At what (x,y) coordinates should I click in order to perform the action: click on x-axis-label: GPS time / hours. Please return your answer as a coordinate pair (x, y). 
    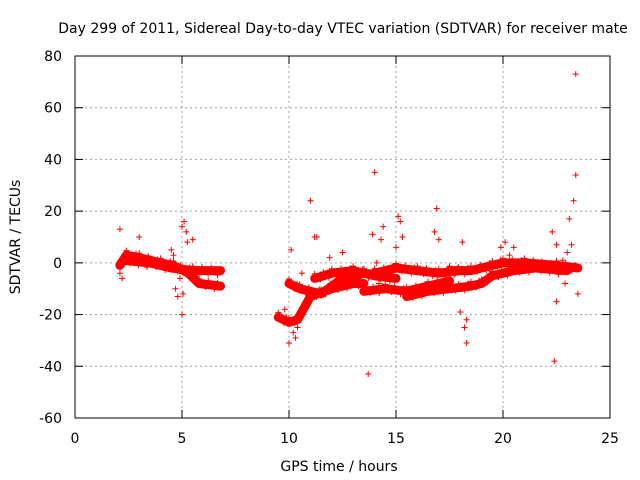
    Looking at the image, I should click on (338, 467).